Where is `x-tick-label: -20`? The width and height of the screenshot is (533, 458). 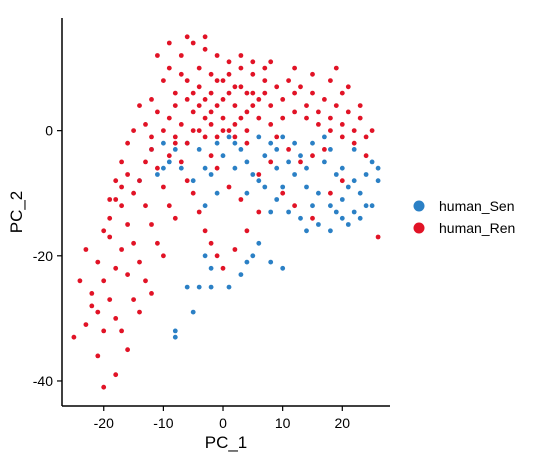
x-tick-label: -20 is located at coordinates (104, 423).